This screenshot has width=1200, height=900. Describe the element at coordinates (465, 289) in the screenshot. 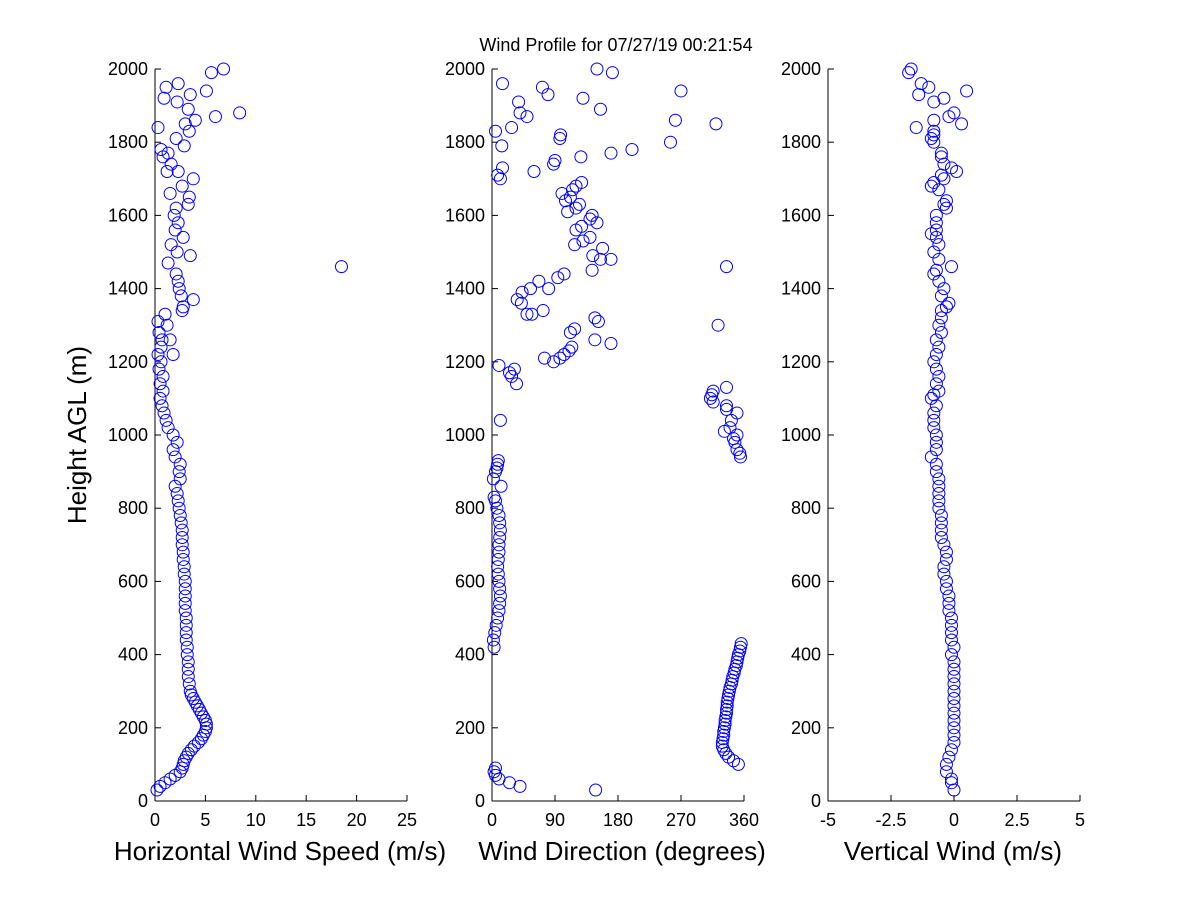

I see `y-tick-label-wind-direction: 1400` at that location.